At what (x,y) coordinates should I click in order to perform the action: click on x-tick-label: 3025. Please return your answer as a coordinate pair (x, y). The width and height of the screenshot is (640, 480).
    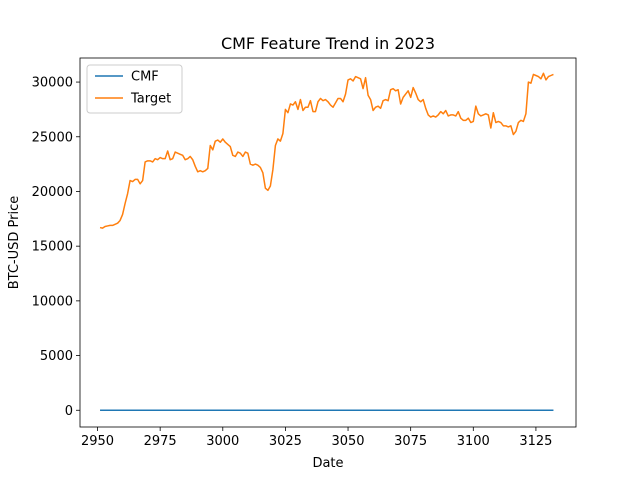
    Looking at the image, I should click on (285, 441).